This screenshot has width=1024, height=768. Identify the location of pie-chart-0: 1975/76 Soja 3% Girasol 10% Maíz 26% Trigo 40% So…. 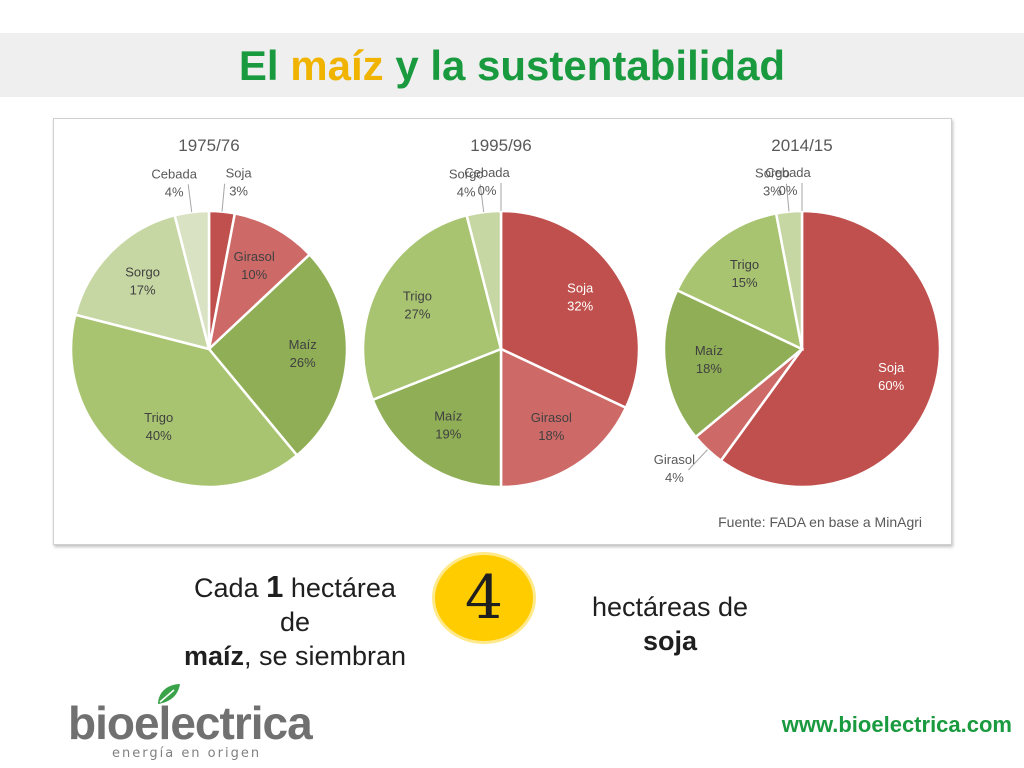
(209, 312).